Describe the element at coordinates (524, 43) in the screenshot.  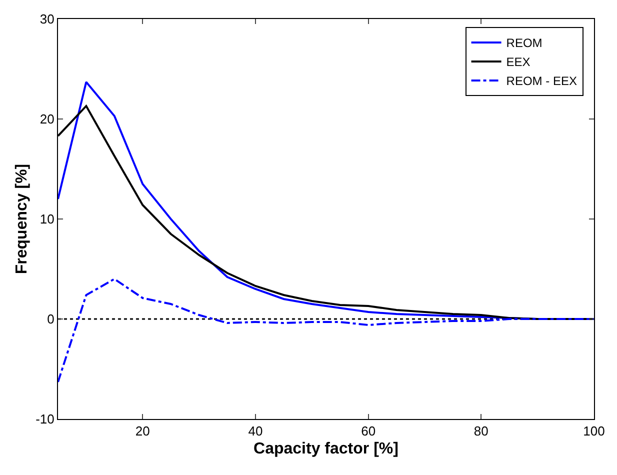
I see `legend-label: REOM` at that location.